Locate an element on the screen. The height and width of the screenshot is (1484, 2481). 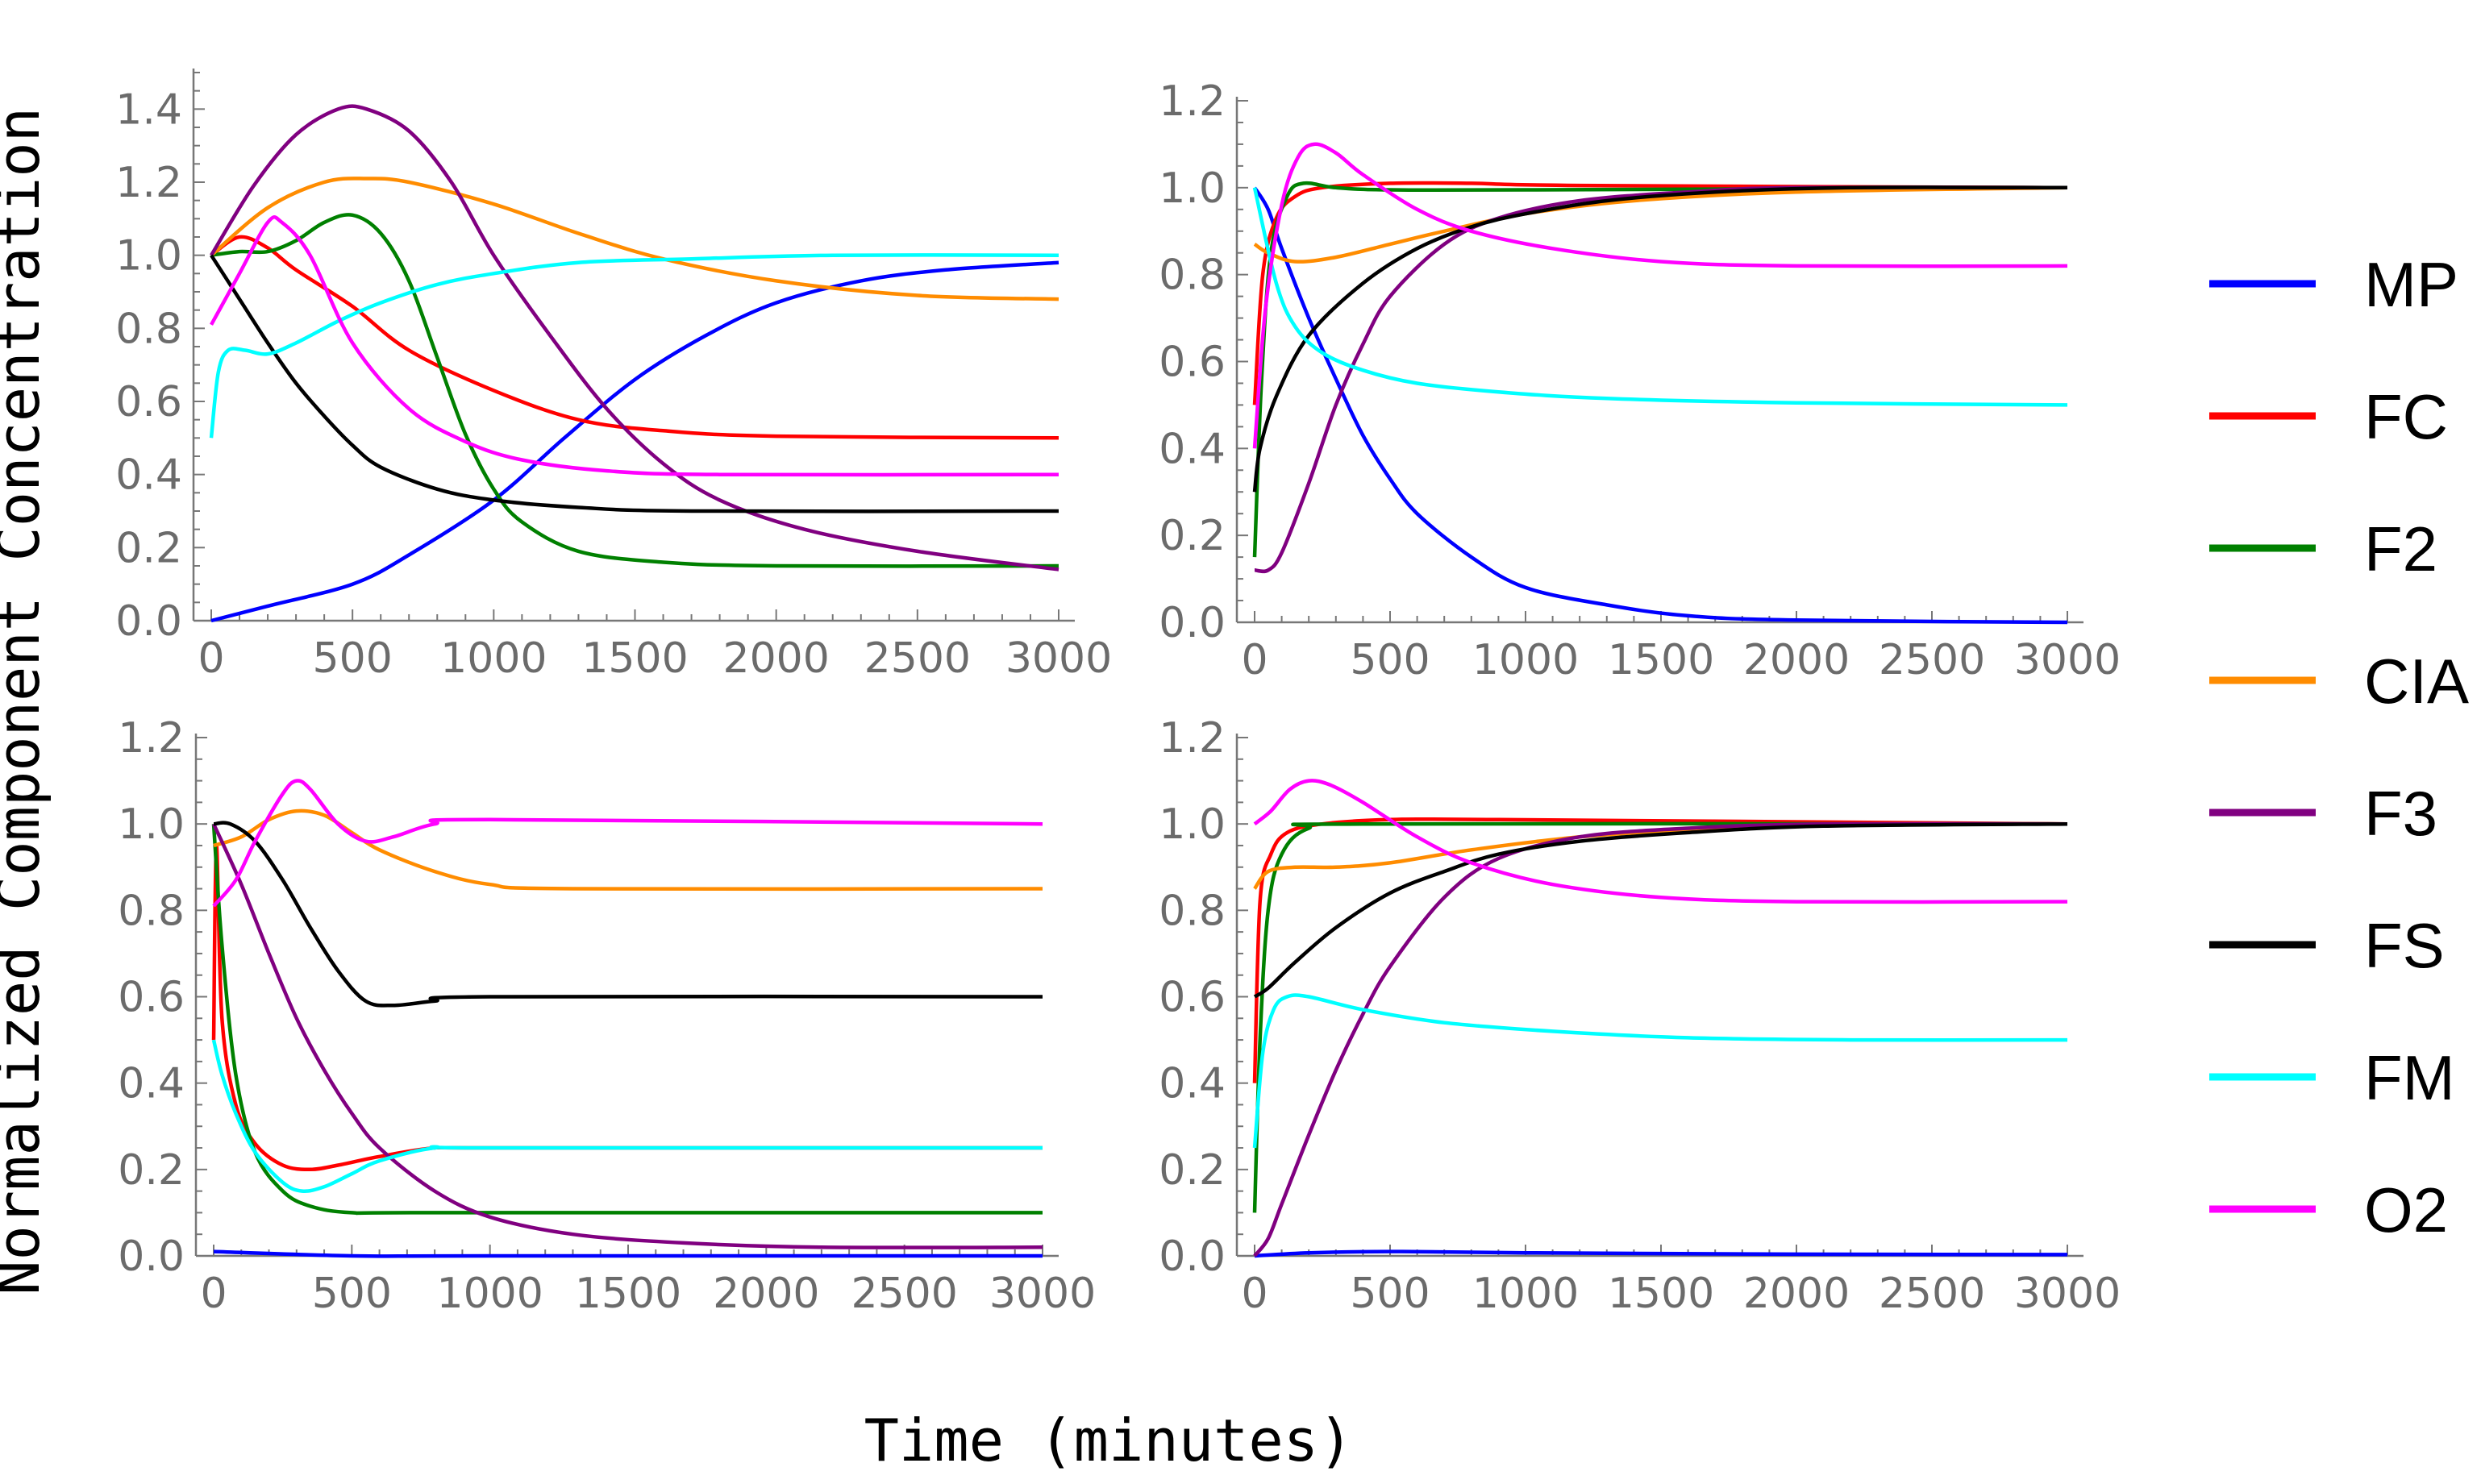
legend-item-o2: O2 is located at coordinates (2328, 1209).